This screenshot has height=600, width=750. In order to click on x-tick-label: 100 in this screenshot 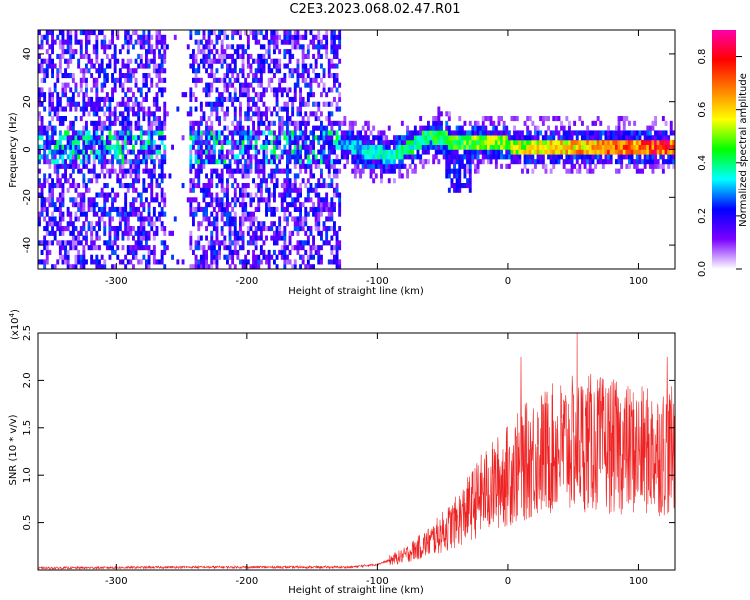, I will do `click(638, 281)`.